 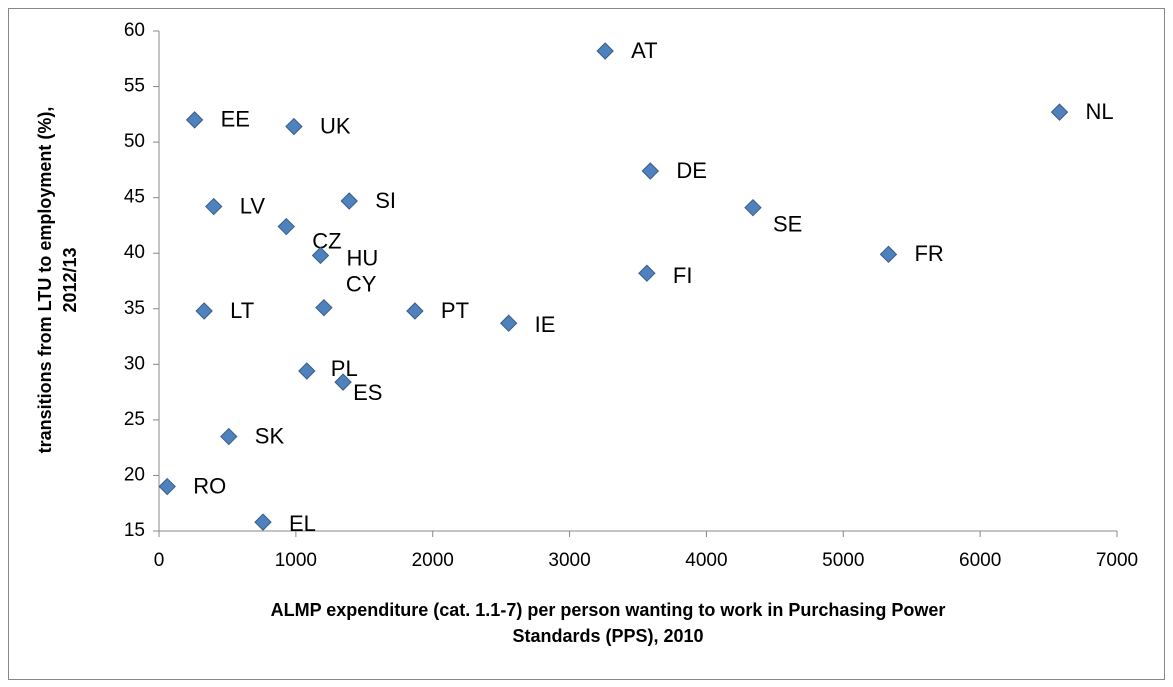 What do you see at coordinates (367, 392) in the screenshot?
I see `point-label: ES` at bounding box center [367, 392].